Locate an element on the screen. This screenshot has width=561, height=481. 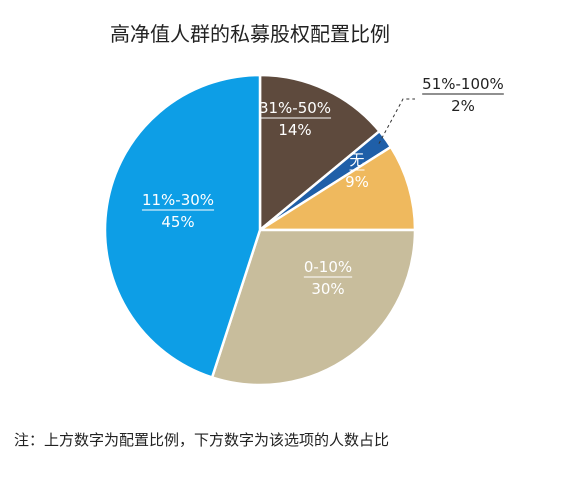
slice-value-label-4: 45% is located at coordinates (177, 222).